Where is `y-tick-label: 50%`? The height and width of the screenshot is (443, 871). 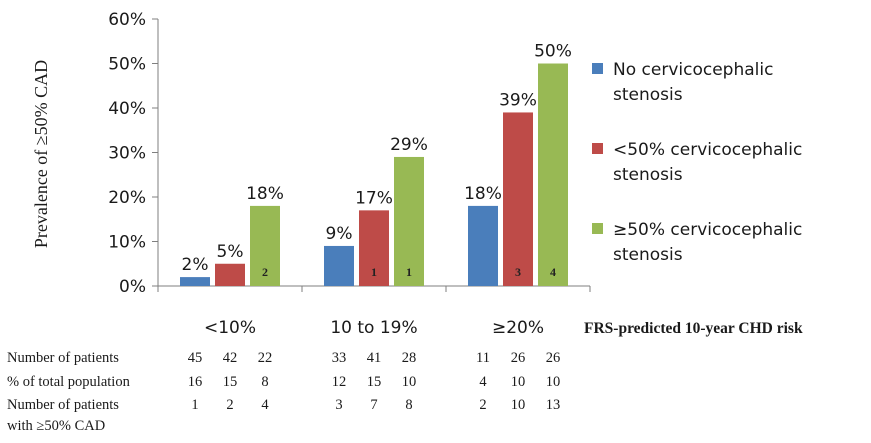
y-tick-label: 50% is located at coordinates (127, 65).